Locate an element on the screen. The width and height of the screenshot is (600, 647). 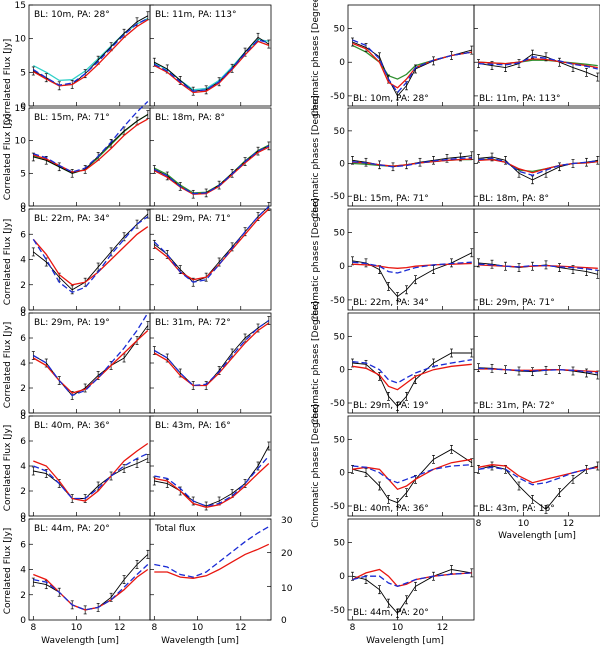
panel-label: BL: 10m, PA: 28° is located at coordinates (391, 99).